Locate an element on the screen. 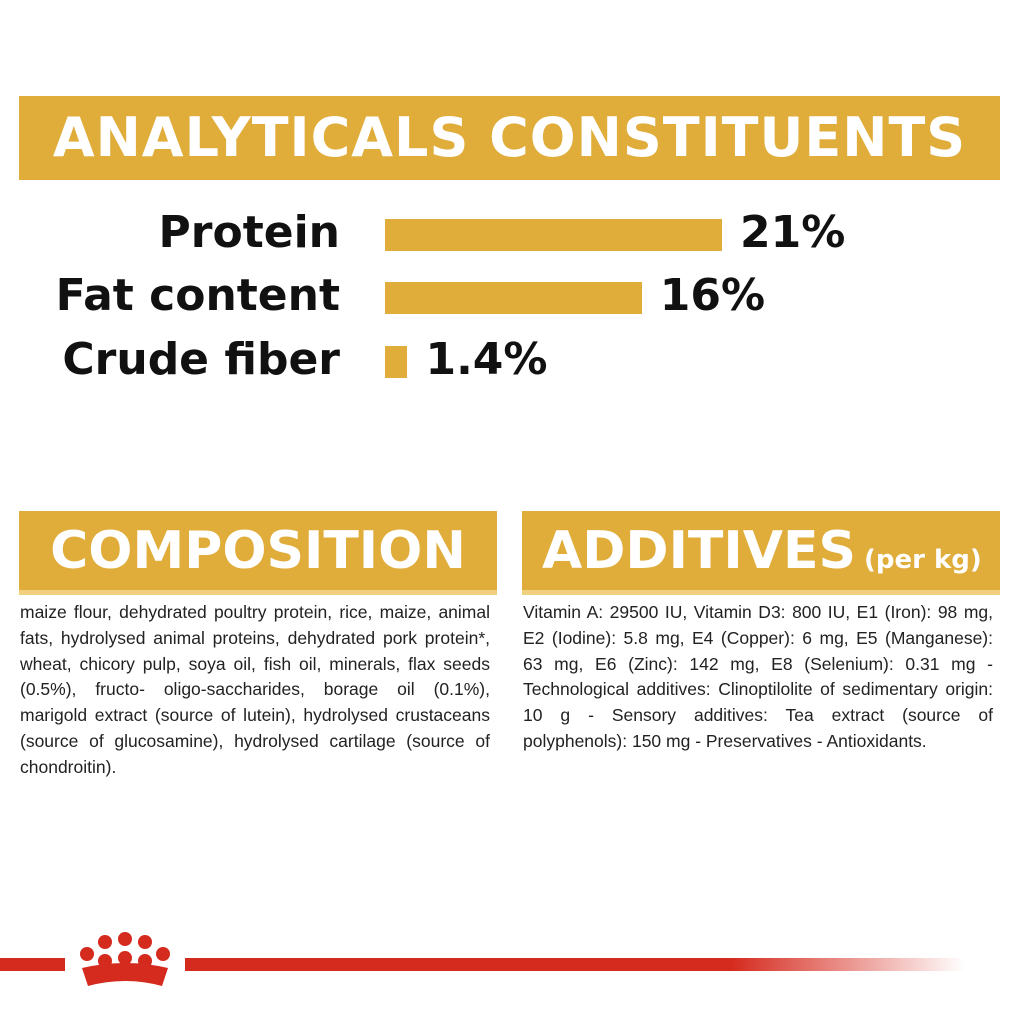 The image size is (1020, 1020). value-label: 21% is located at coordinates (793, 232).